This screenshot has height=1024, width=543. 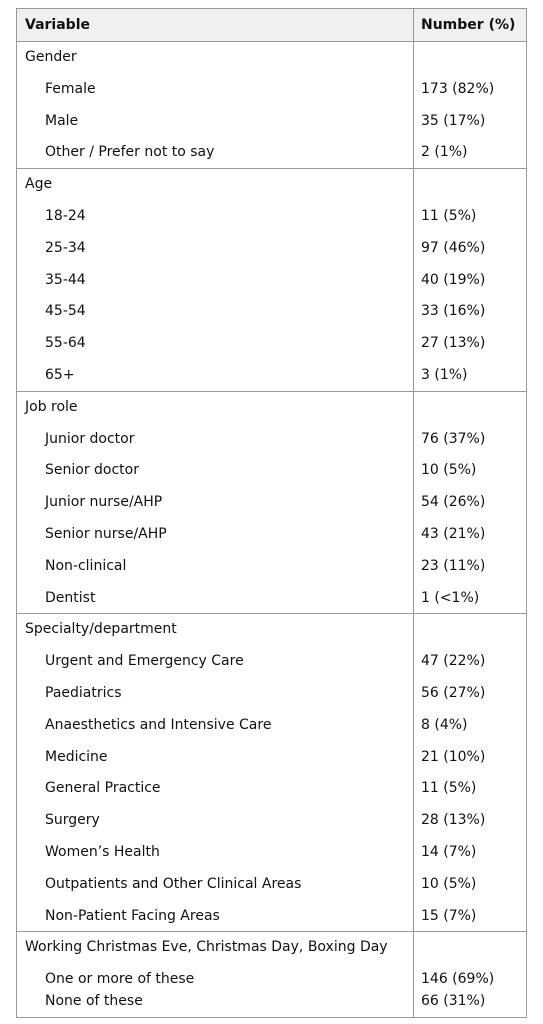 I want to click on row-value: 27 (13%), so click(x=453, y=343).